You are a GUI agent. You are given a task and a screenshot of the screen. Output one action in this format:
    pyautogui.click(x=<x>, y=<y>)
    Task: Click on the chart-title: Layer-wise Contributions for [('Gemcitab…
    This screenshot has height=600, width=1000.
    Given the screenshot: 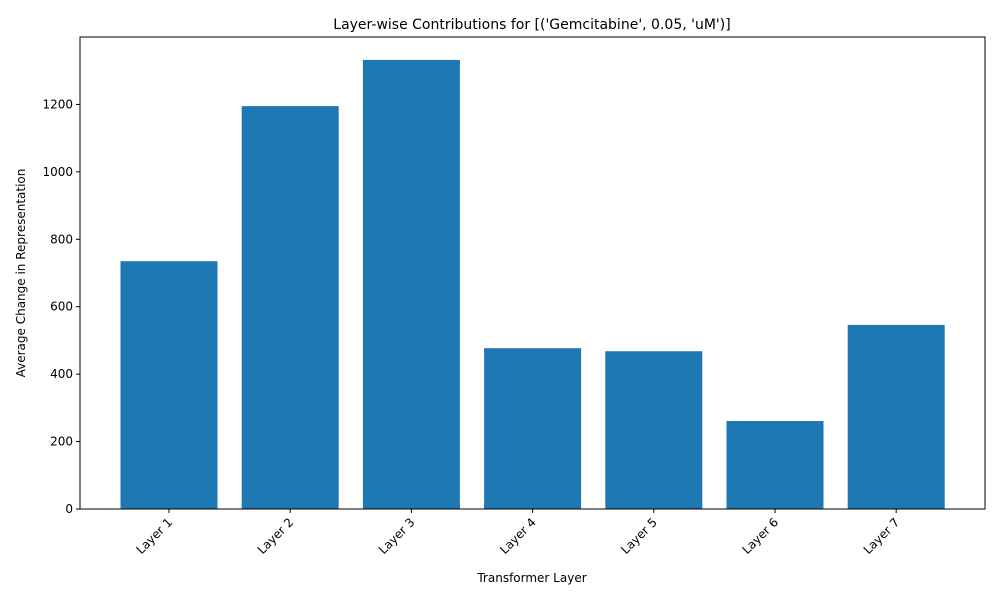 What is the action you would take?
    pyautogui.click(x=531, y=25)
    